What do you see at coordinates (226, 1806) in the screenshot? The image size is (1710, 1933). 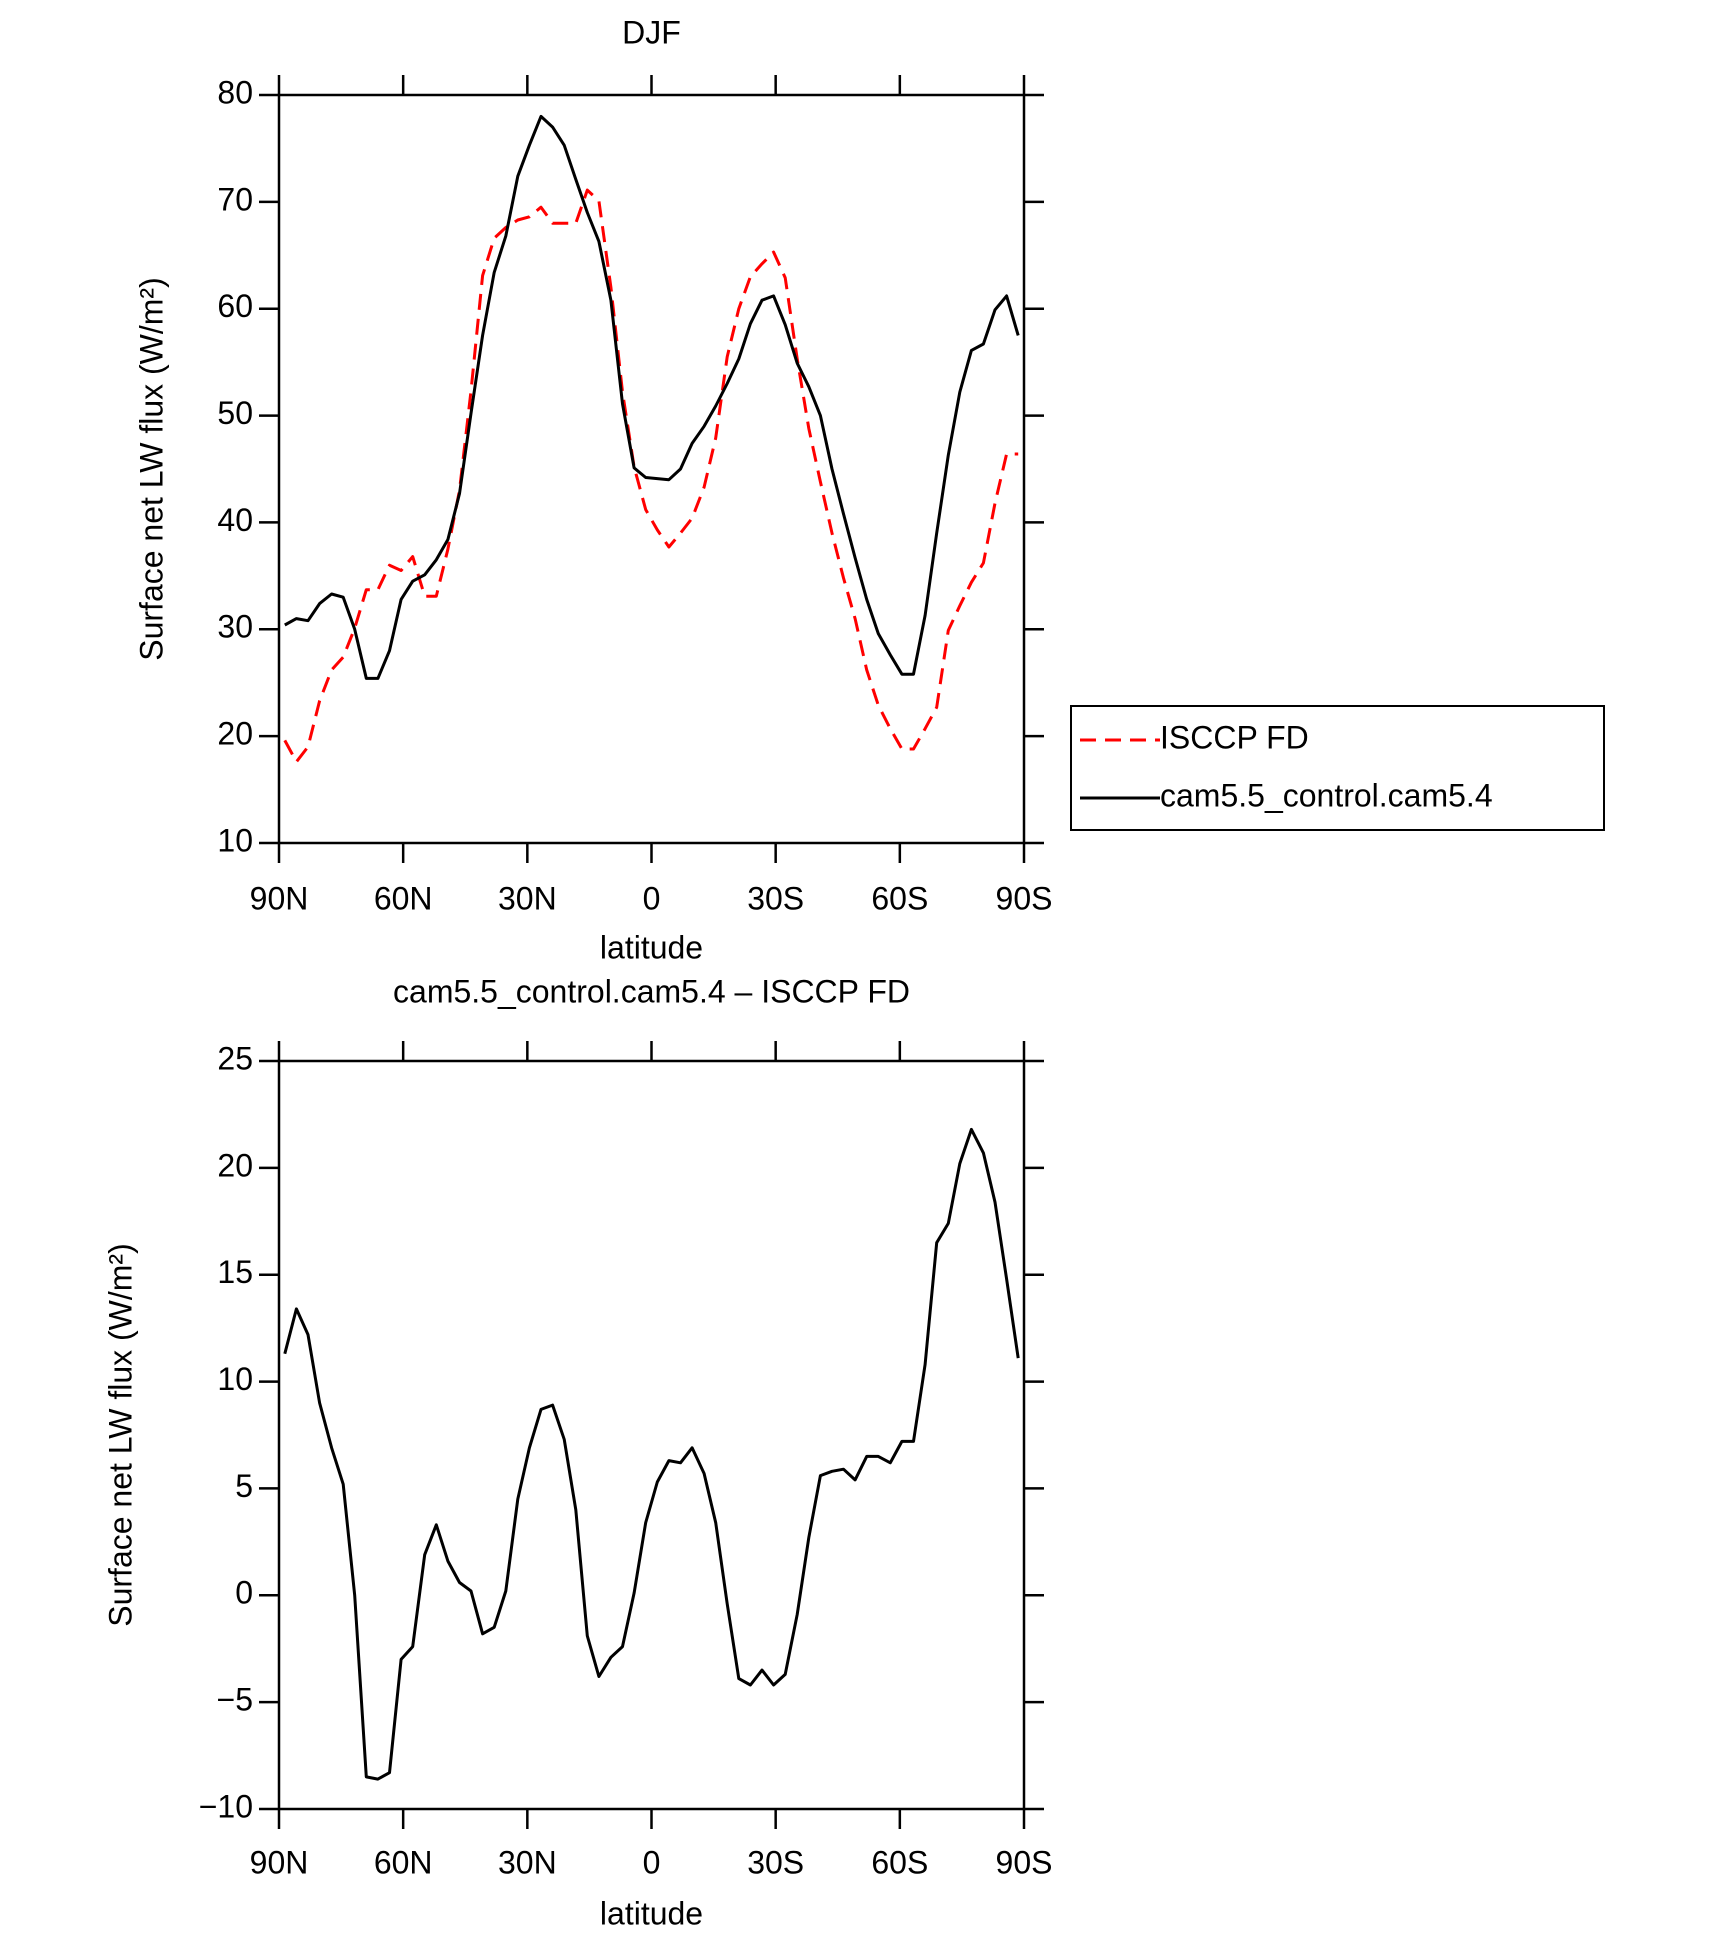 I see `y-tick-label: −10` at bounding box center [226, 1806].